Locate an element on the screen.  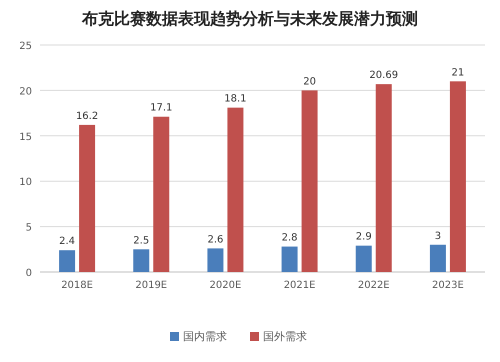
x-tick-label: 2020E is located at coordinates (226, 285).